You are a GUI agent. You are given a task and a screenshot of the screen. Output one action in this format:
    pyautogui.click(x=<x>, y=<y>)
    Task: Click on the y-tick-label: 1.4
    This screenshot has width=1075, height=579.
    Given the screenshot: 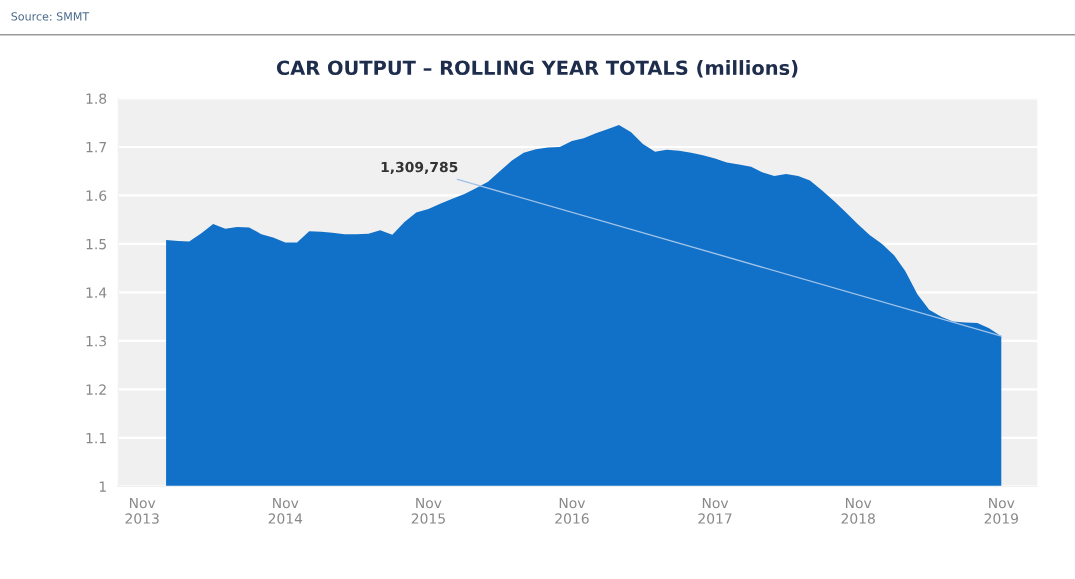 What is the action you would take?
    pyautogui.click(x=96, y=292)
    